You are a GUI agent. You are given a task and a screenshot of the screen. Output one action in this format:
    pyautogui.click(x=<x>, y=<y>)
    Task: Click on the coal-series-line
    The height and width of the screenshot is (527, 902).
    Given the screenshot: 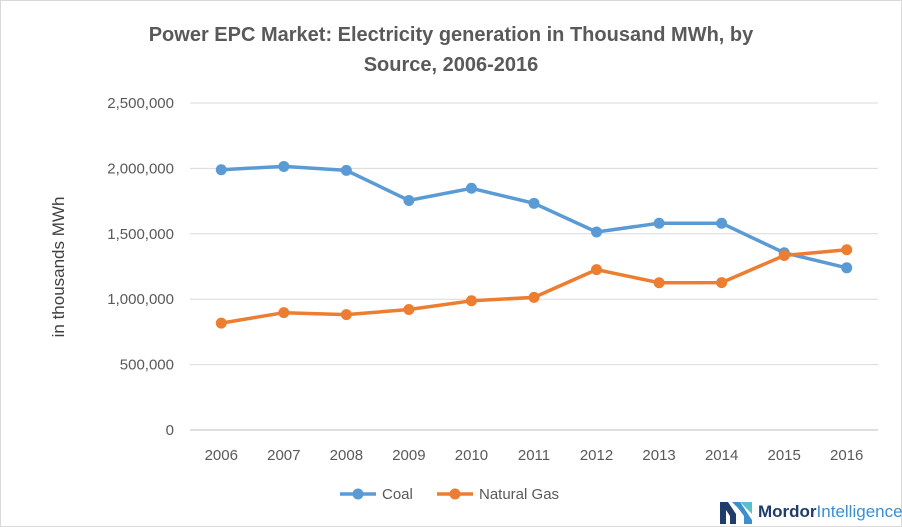 What is the action you would take?
    pyautogui.click(x=534, y=217)
    